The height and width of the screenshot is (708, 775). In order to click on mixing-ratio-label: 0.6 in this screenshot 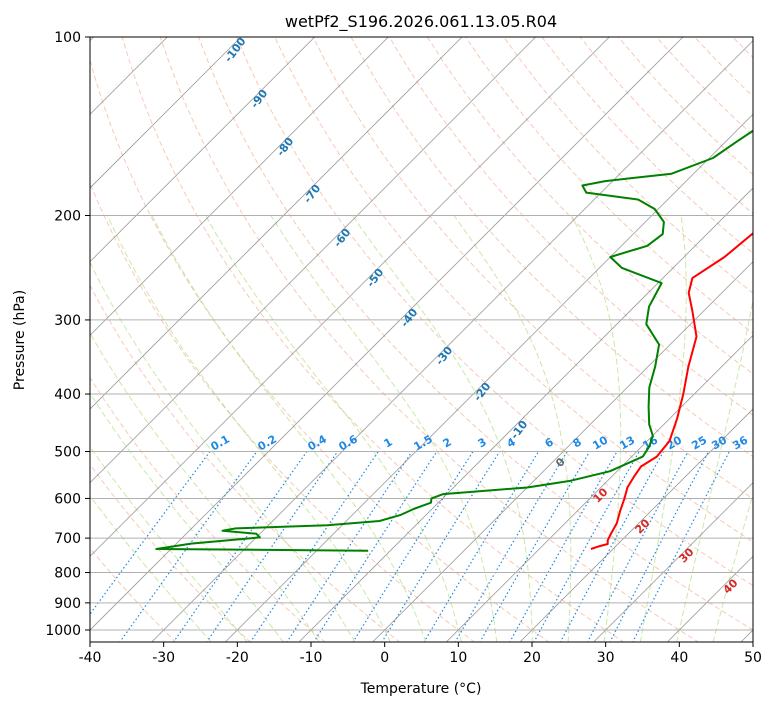, I will do `click(349, 442)`.